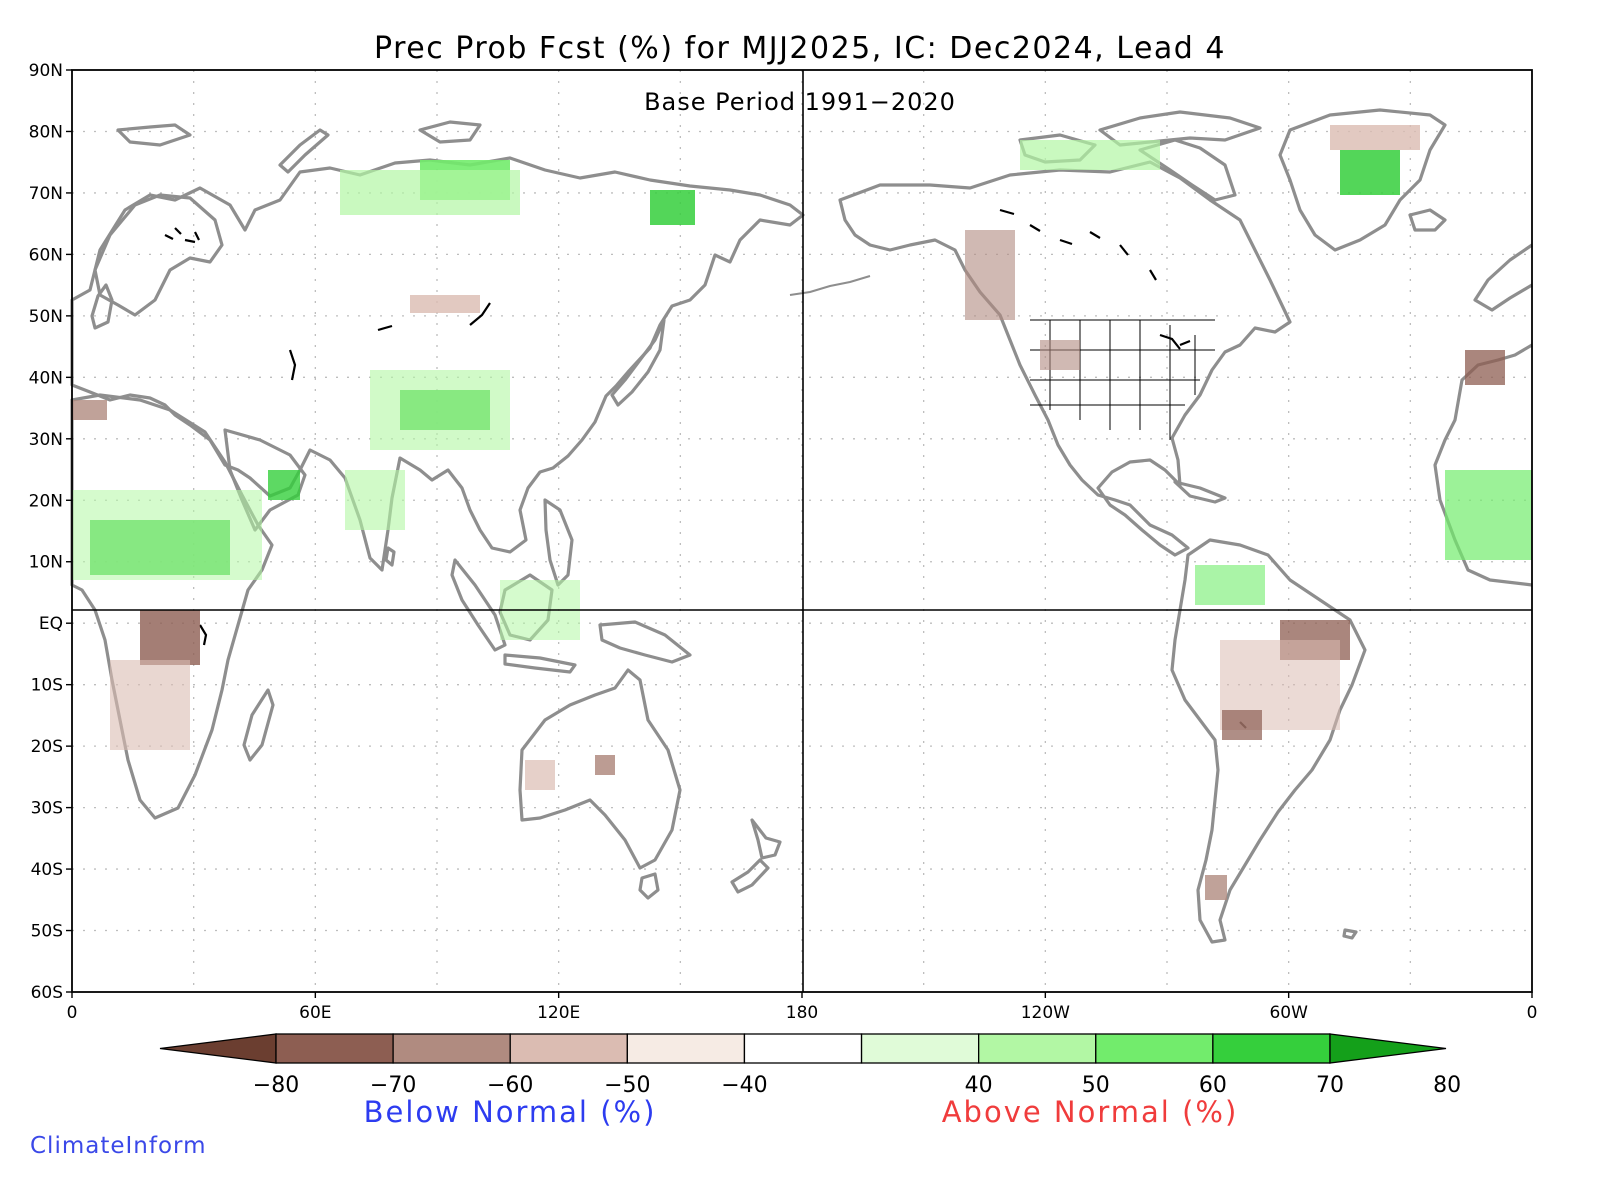  I want to click on colorbar-tick-label: 40, so click(979, 1085).